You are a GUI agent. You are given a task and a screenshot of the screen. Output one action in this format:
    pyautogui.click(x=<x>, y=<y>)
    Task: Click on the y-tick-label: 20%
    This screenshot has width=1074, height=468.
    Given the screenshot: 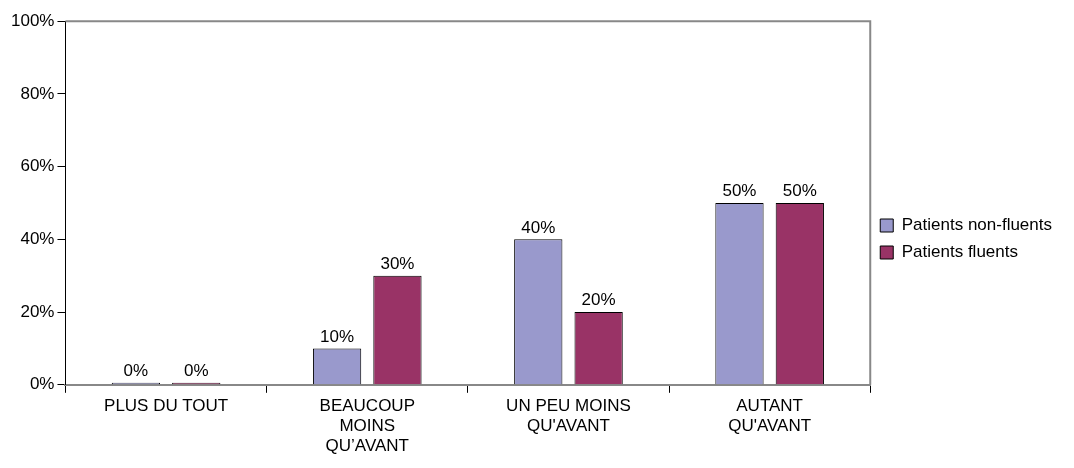 What is the action you would take?
    pyautogui.click(x=37, y=311)
    